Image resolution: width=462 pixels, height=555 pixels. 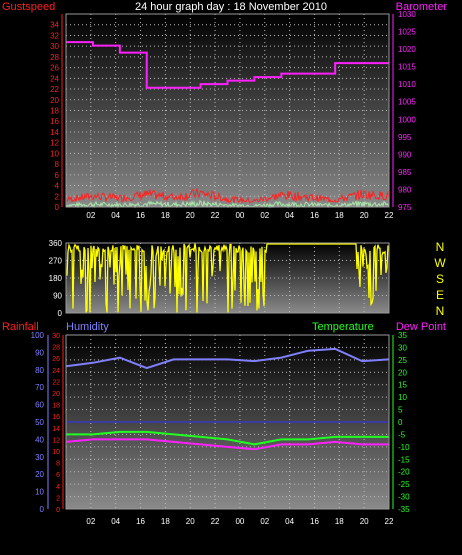 What do you see at coordinates (227, 358) in the screenshot?
I see `humidity-series-line` at bounding box center [227, 358].